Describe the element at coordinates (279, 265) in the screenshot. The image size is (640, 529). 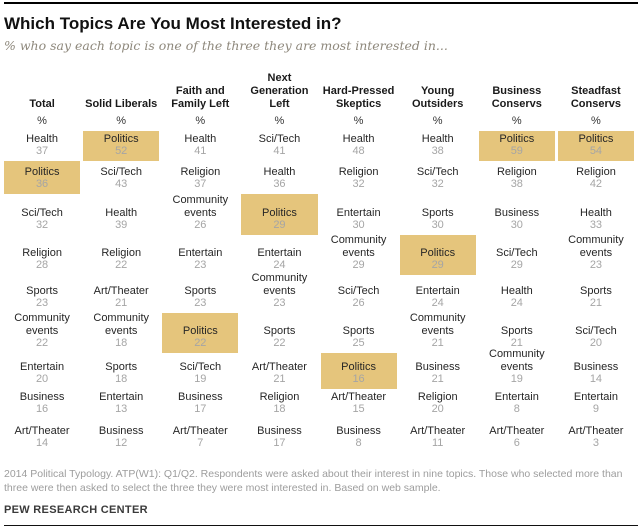
I see `topic-value: 24` at that location.